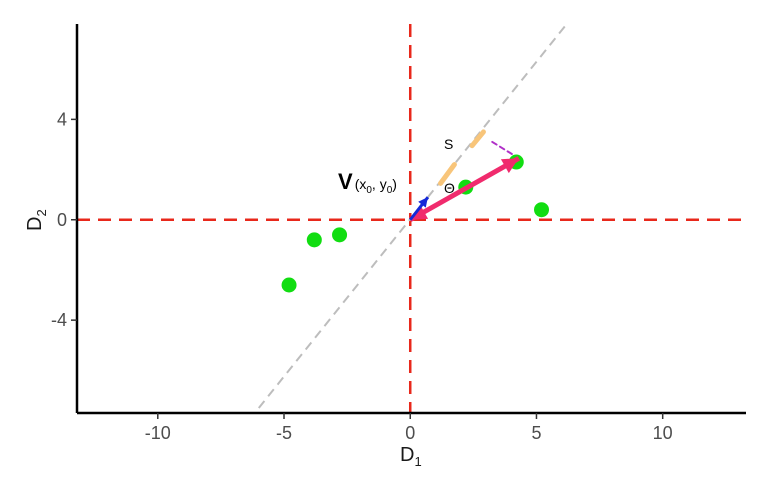 The height and width of the screenshot is (500, 782). What do you see at coordinates (62, 119) in the screenshot?
I see `y-tick-label: 4` at bounding box center [62, 119].